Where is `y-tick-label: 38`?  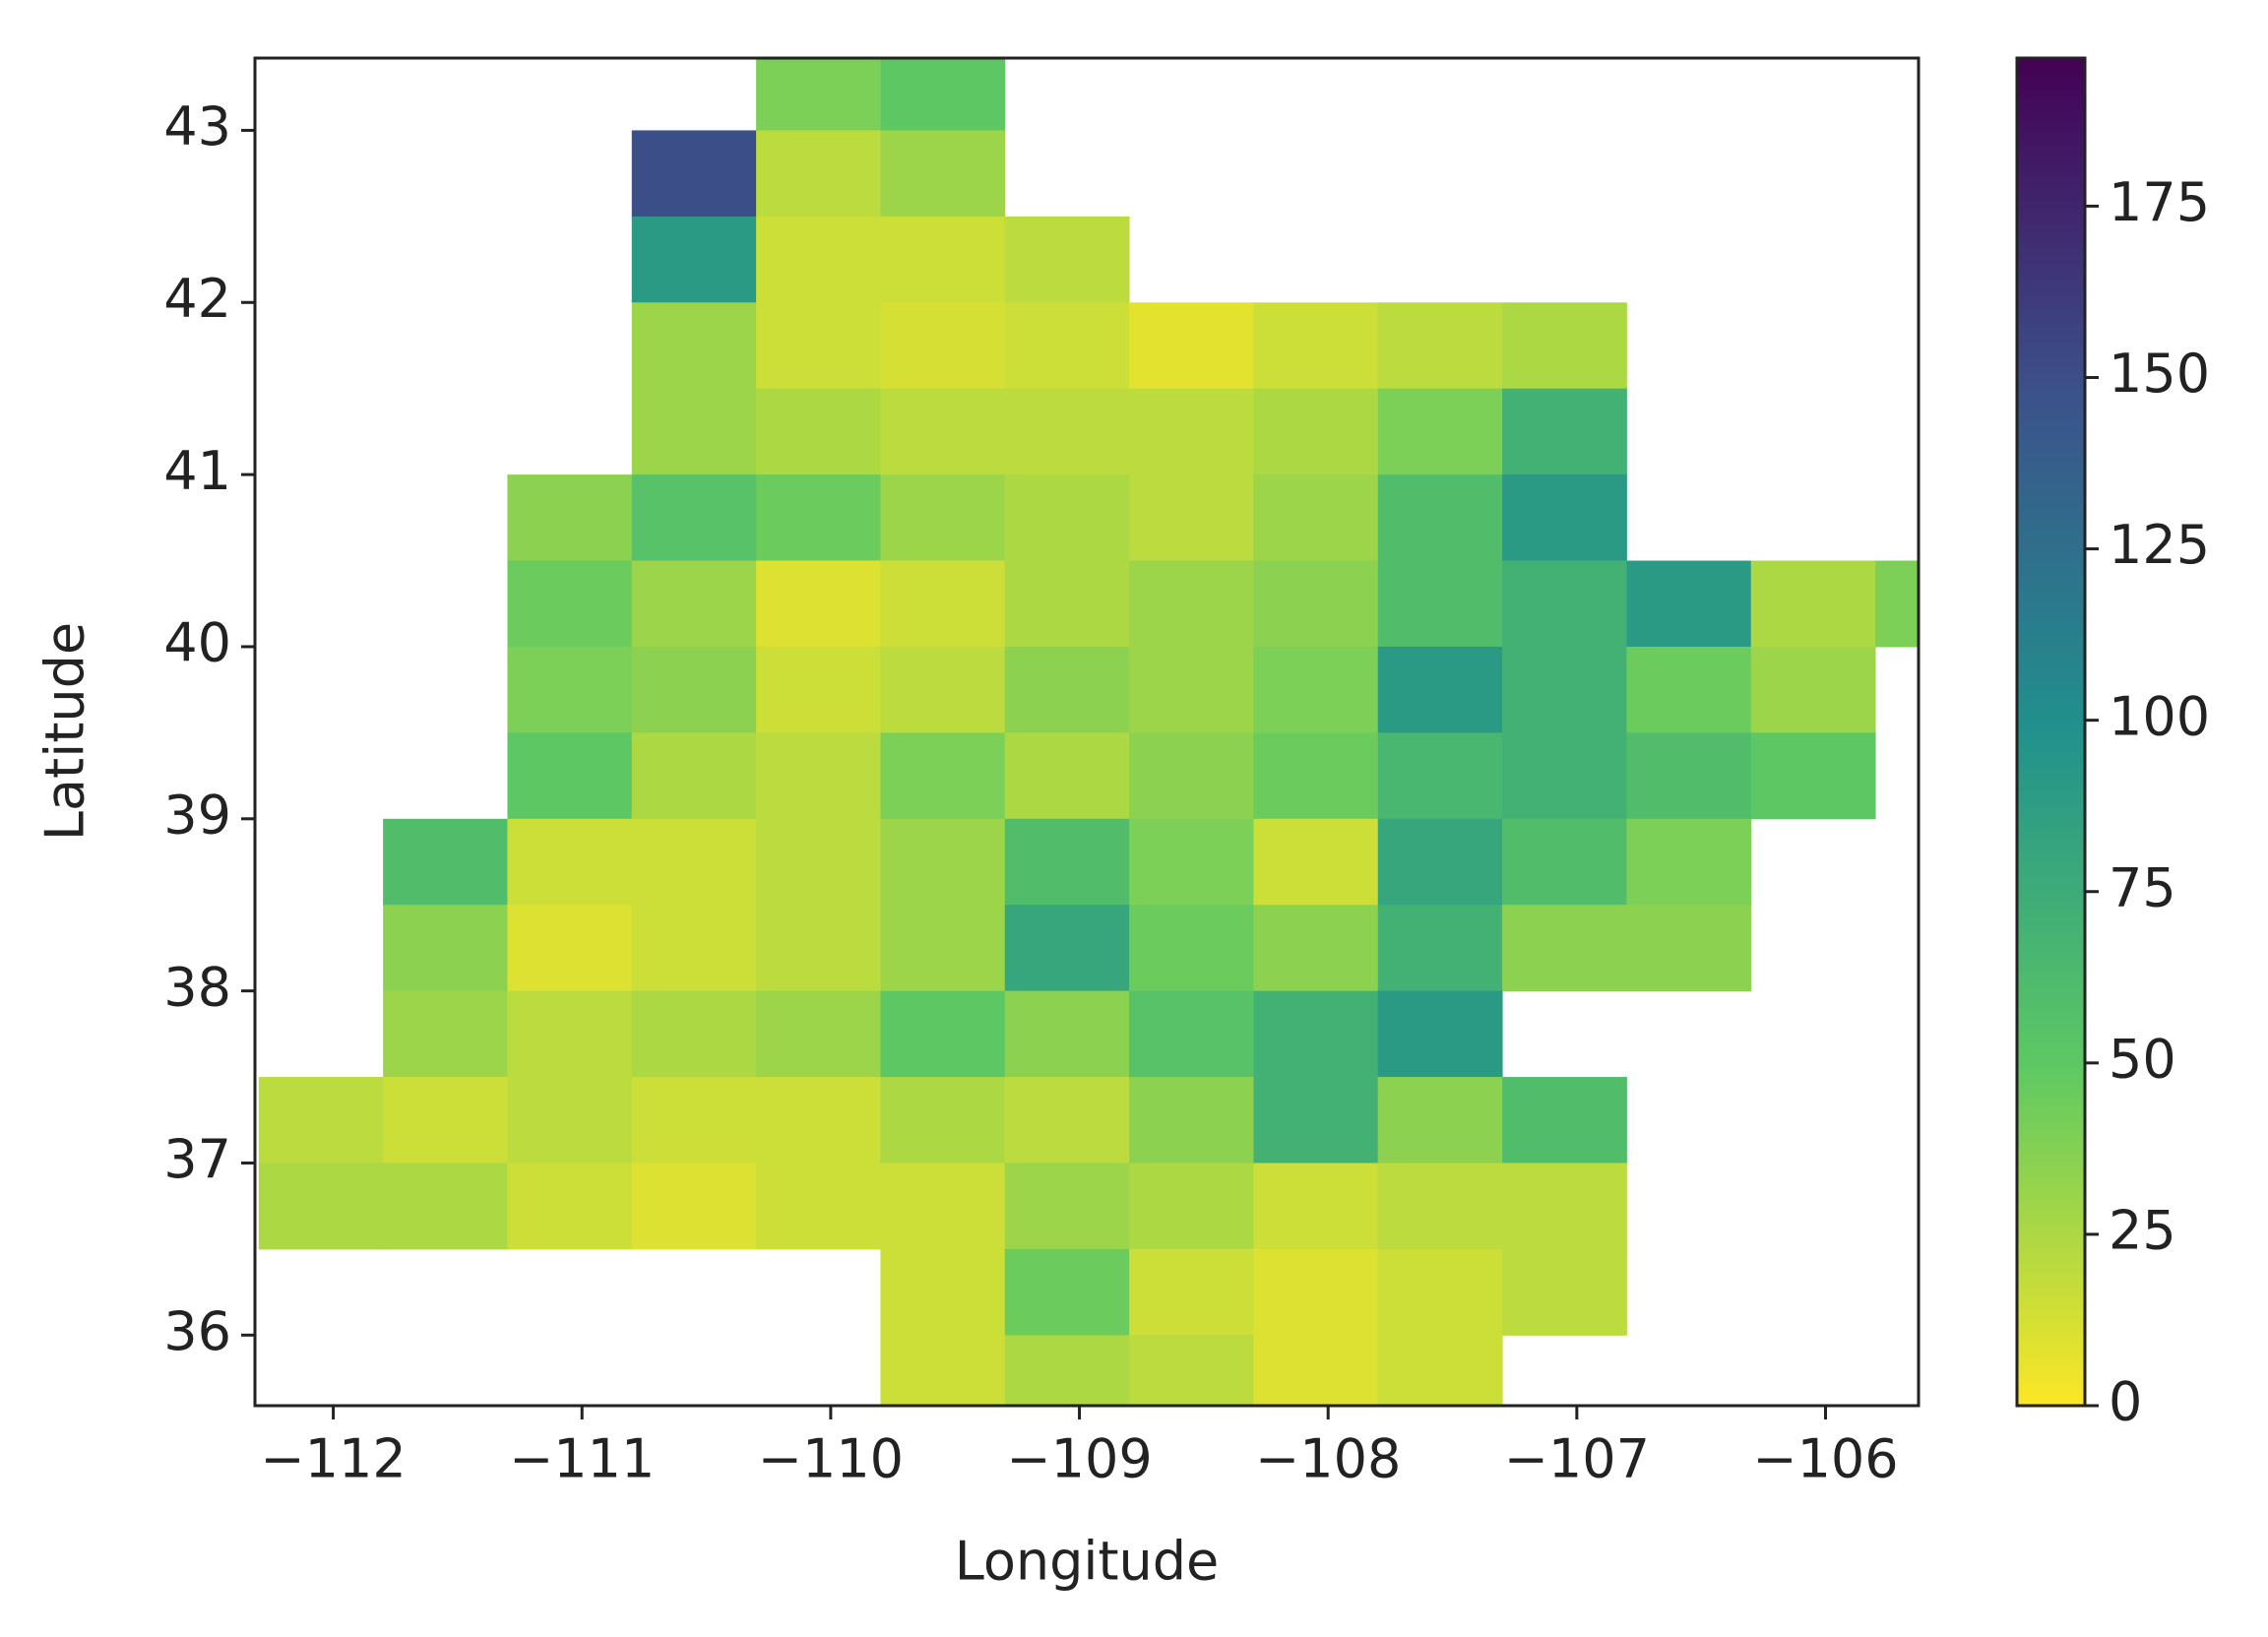 y-tick-label: 38 is located at coordinates (197, 987).